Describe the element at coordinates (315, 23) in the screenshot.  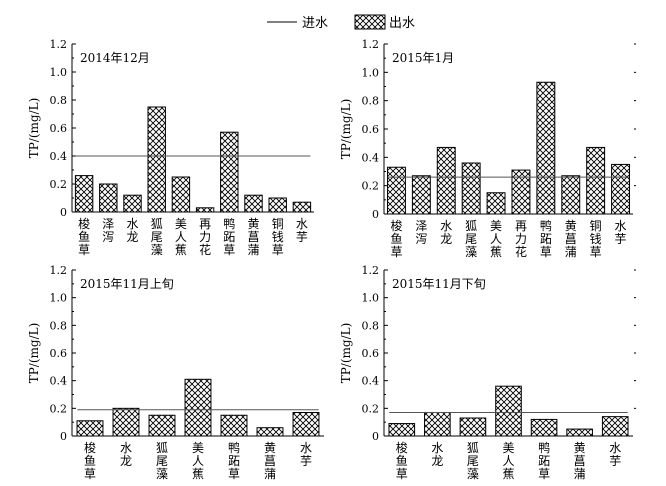
I see `legend-inflow-label: 进水` at that location.